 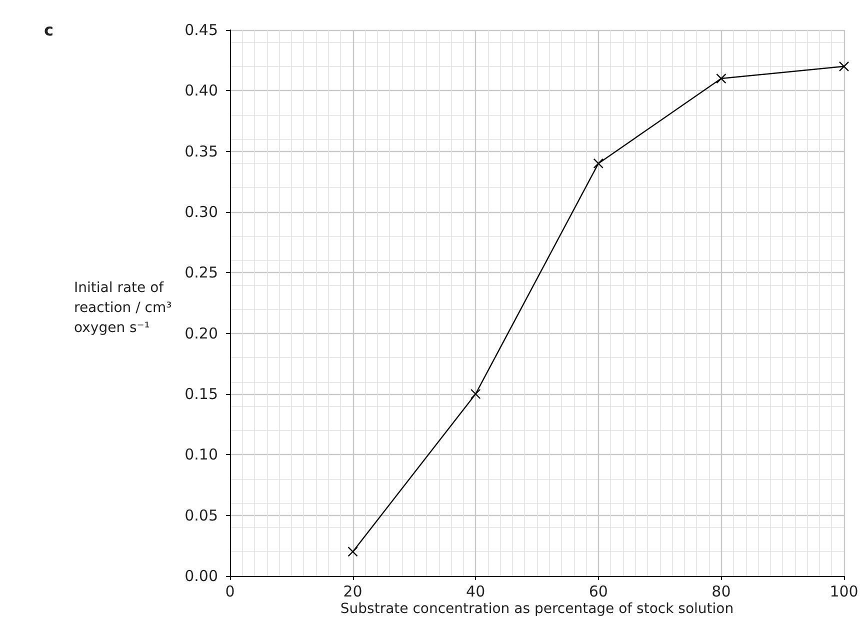 I want to click on x-tick-label: 20, so click(x=352, y=591).